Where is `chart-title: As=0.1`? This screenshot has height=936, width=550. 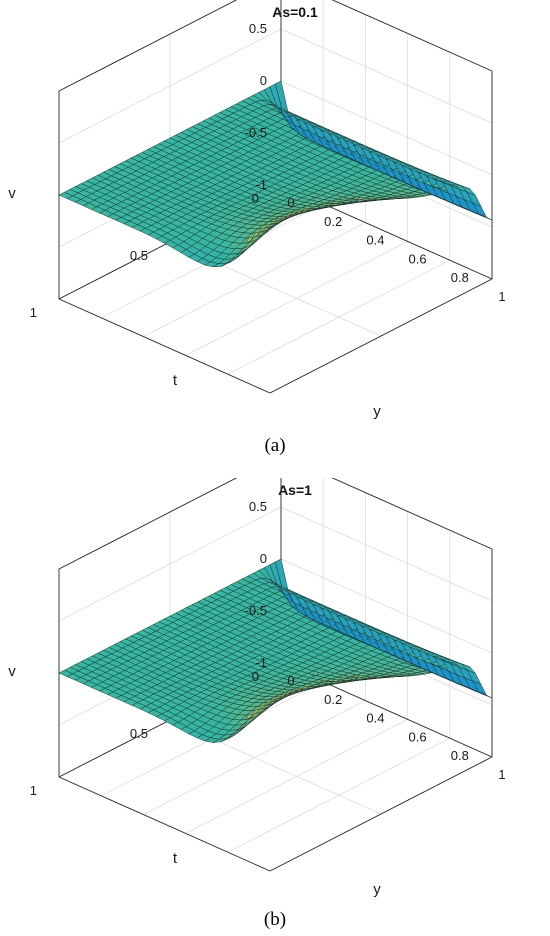
chart-title: As=0.1 is located at coordinates (295, 12).